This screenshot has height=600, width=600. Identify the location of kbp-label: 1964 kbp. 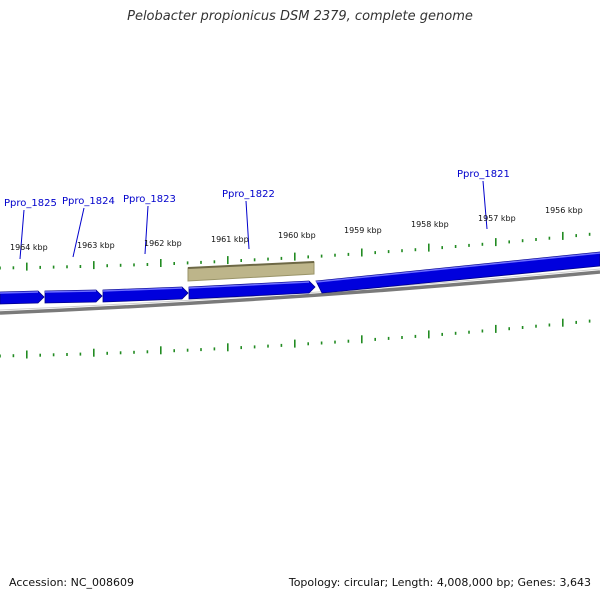
(29, 247).